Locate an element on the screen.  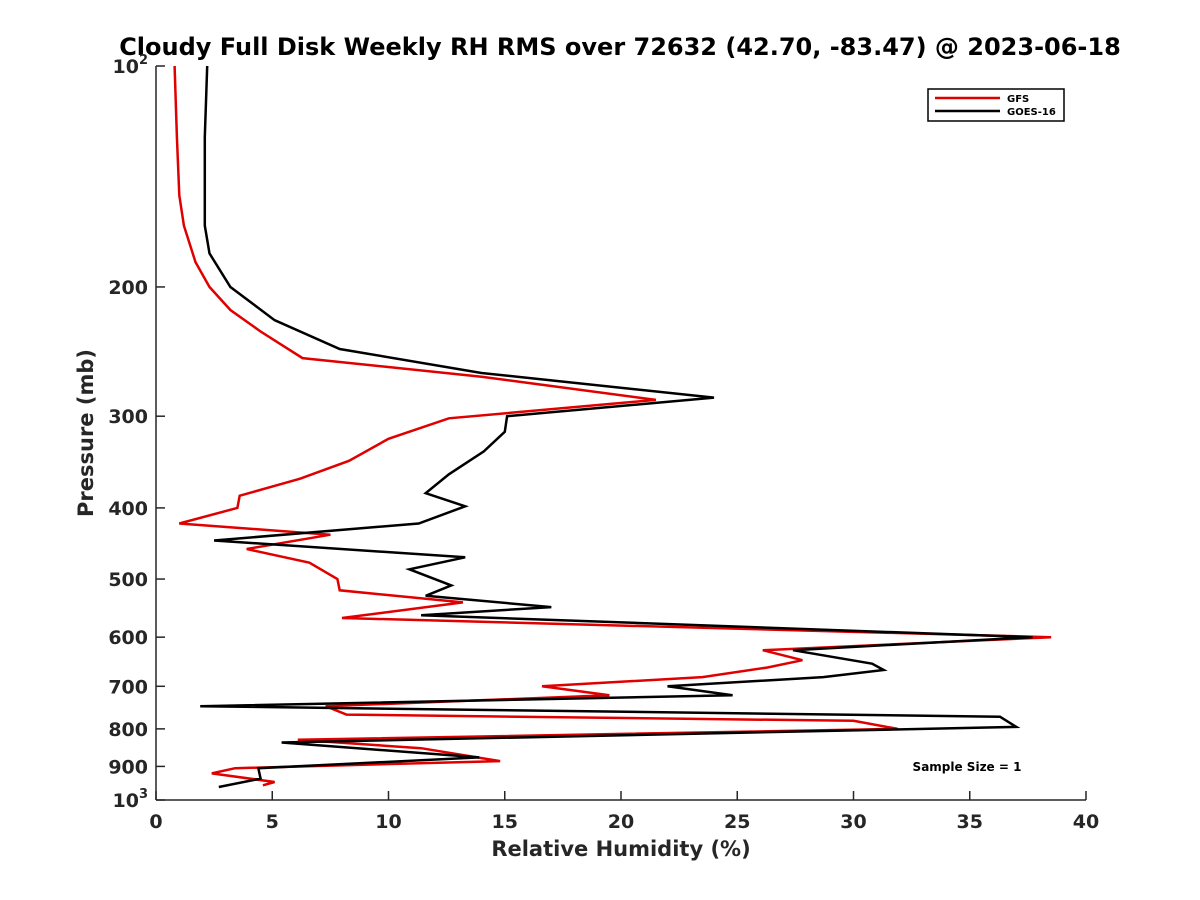
x-tick-label: 30 is located at coordinates (853, 822).